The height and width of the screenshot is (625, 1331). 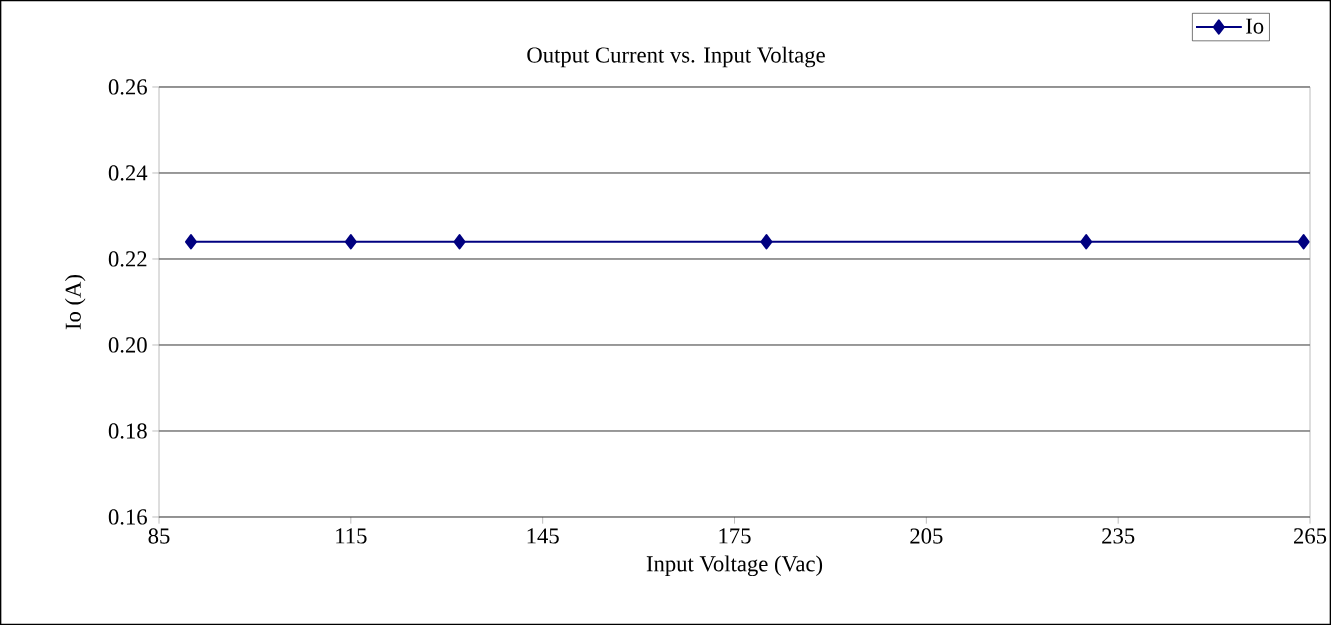 I want to click on x-tick-label: 145, so click(x=543, y=536).